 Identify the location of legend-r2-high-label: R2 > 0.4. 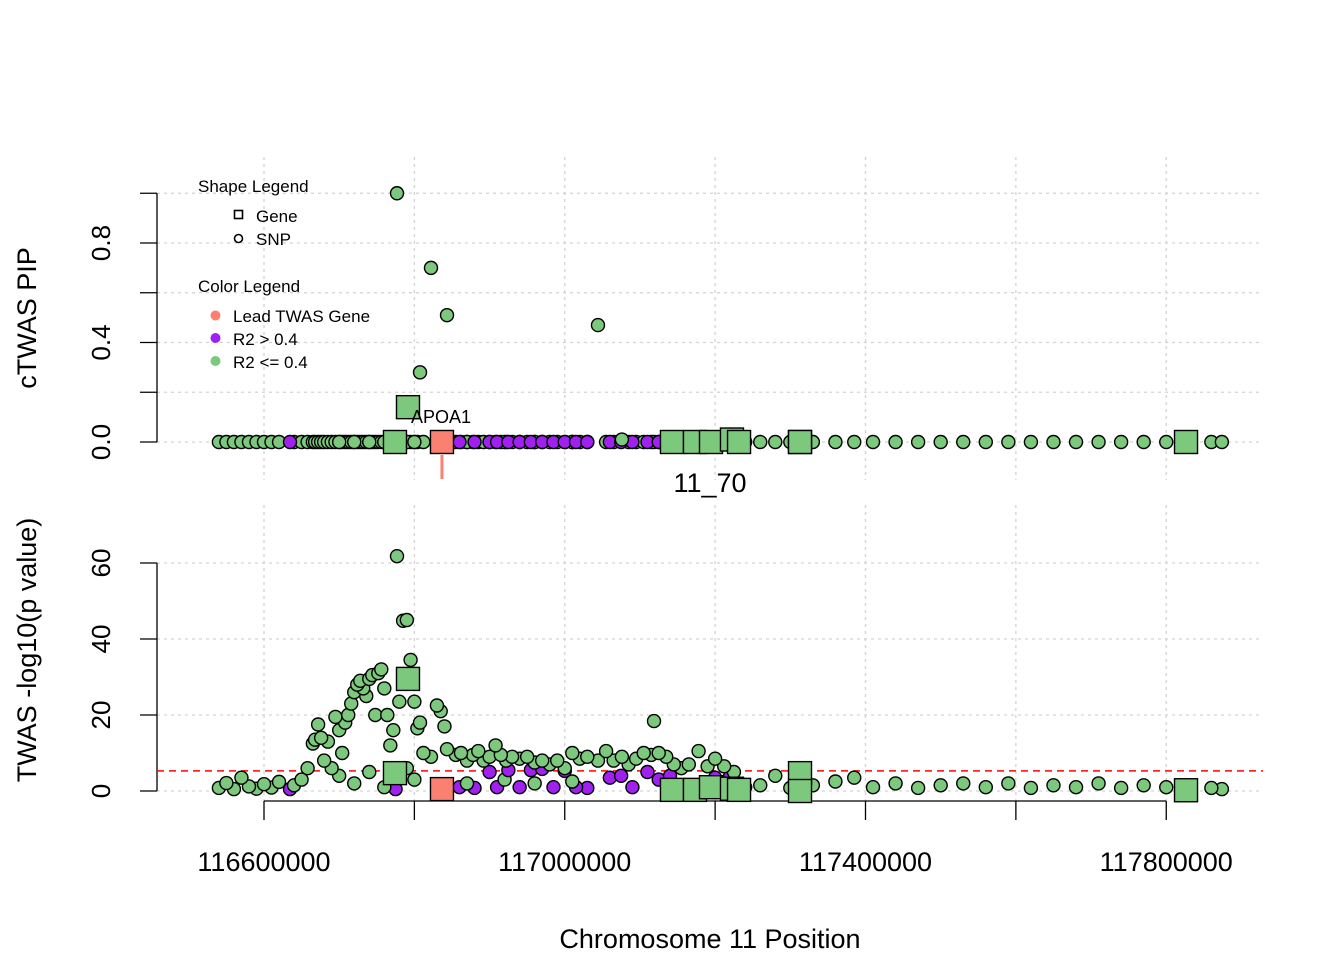
(265, 339).